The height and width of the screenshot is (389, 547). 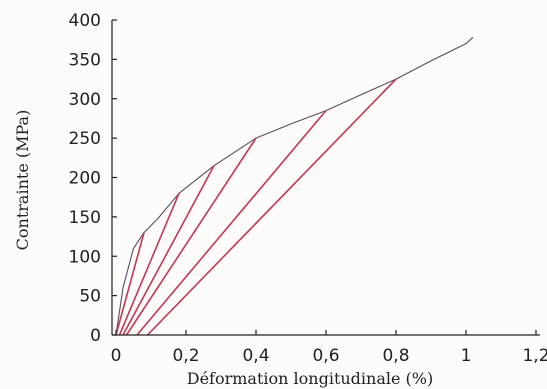 I want to click on y-tick-label: 100, so click(x=85, y=257).